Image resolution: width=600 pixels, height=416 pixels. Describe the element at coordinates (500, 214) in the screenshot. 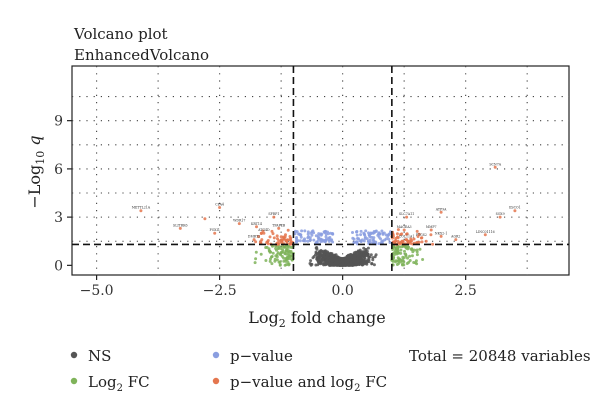

I see `gene-label: SOX9` at that location.